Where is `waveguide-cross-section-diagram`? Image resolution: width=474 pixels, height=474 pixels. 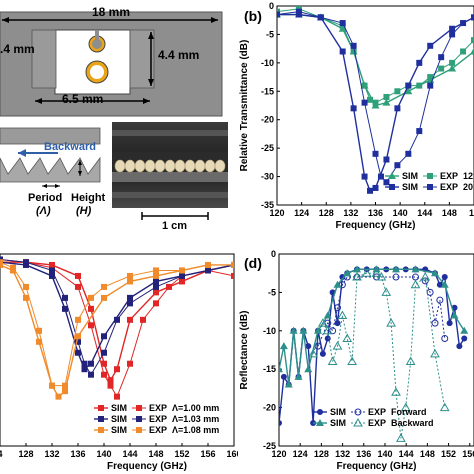 waveguide-cross-section-diagram is located at coordinates (111, 64).